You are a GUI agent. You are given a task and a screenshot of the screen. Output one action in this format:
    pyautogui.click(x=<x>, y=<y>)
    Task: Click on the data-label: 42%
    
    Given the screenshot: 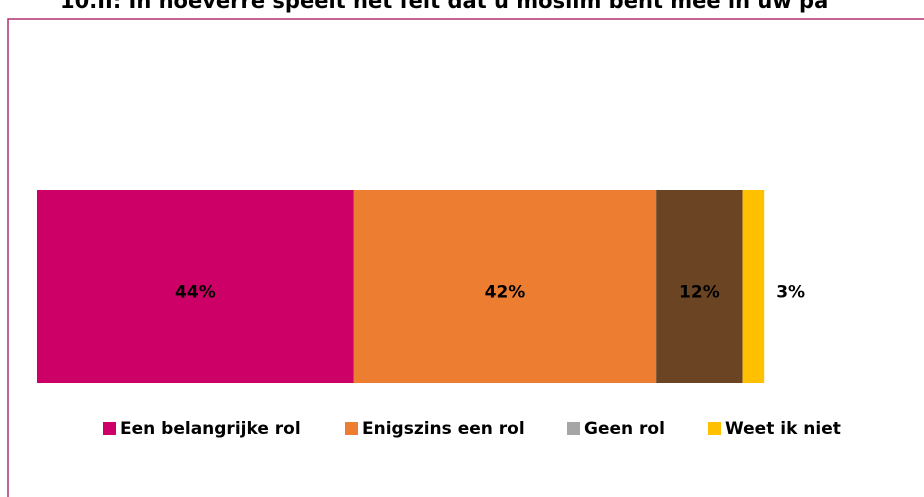 What is the action you would take?
    pyautogui.click(x=505, y=293)
    